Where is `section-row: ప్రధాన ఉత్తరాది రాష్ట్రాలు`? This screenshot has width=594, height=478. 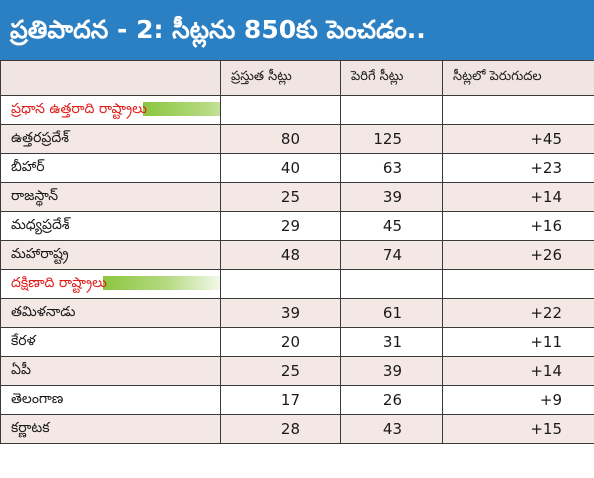 section-row: ప్రధాన ఉత్తరాది రాష్ట్రాలు is located at coordinates (297, 110).